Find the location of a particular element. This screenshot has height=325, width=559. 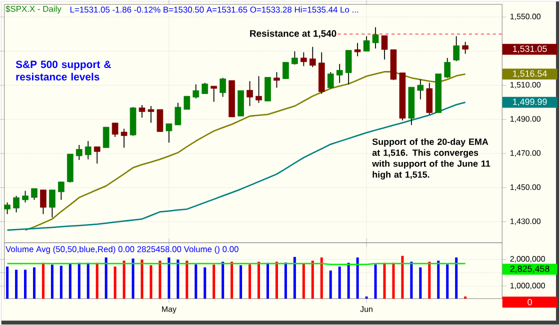

text: 0 is located at coordinates (530, 302).